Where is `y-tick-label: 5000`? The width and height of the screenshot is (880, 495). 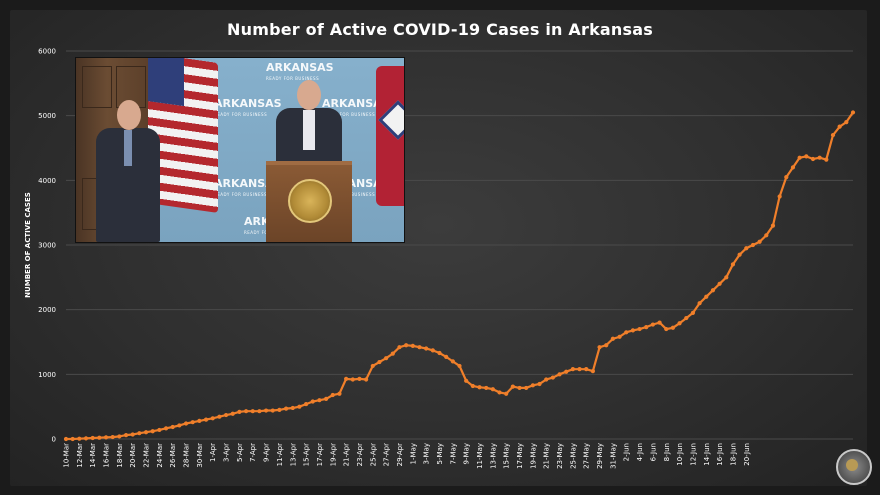
y-tick-label: 5000 is located at coordinates (47, 116).